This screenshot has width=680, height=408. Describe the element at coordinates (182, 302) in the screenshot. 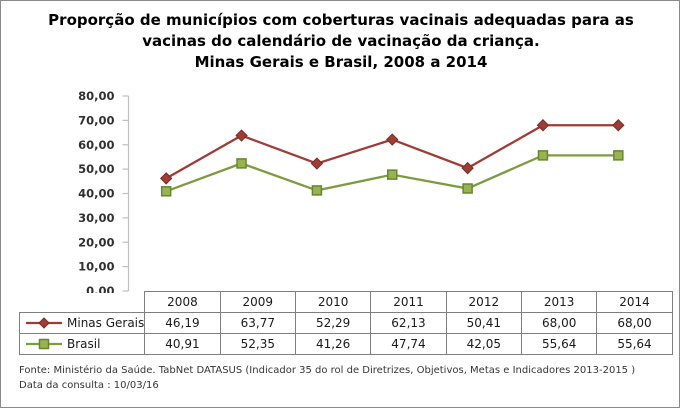

I see `year-header-cell: 2008` at that location.